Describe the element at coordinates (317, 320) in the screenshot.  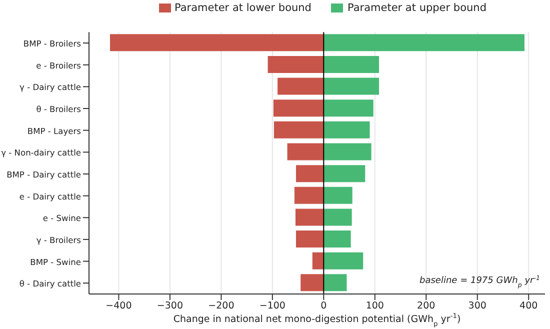
I see `x-axis-title: Change in national net mono-digestion potential (GWh$_{p}$ yr$^{-1}$)` at that location.